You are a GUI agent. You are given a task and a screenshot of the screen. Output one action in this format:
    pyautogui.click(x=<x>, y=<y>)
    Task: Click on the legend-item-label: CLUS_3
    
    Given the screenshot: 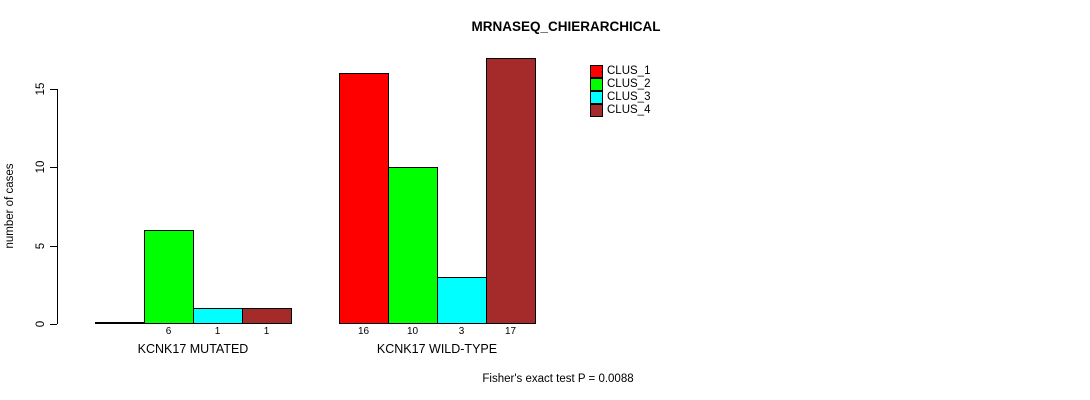 What is the action you would take?
    pyautogui.click(x=629, y=97)
    